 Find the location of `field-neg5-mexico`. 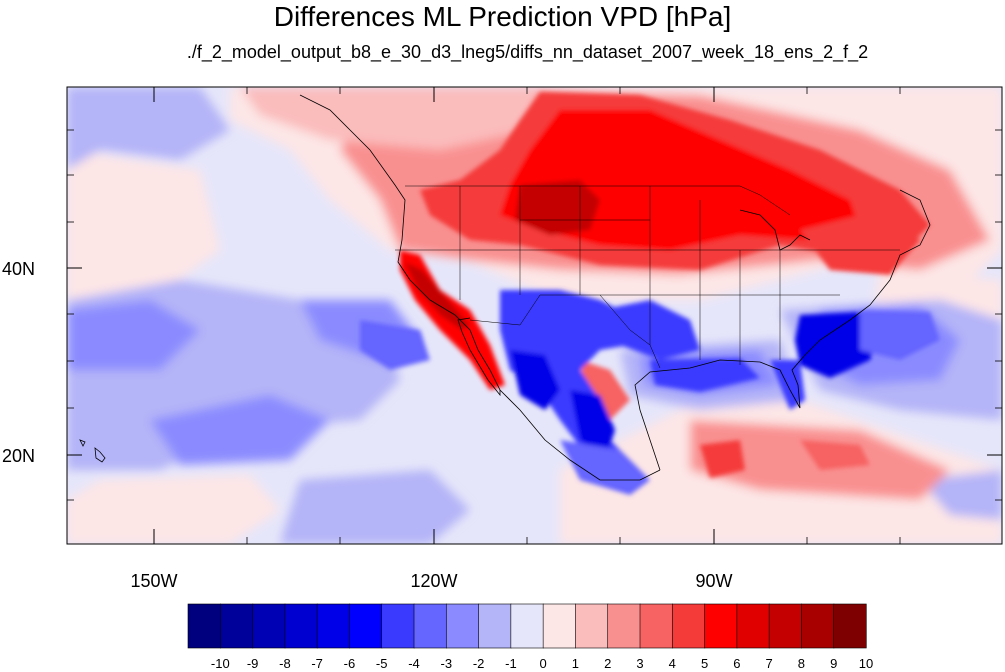

field-neg5-mexico is located at coordinates (535, 380).